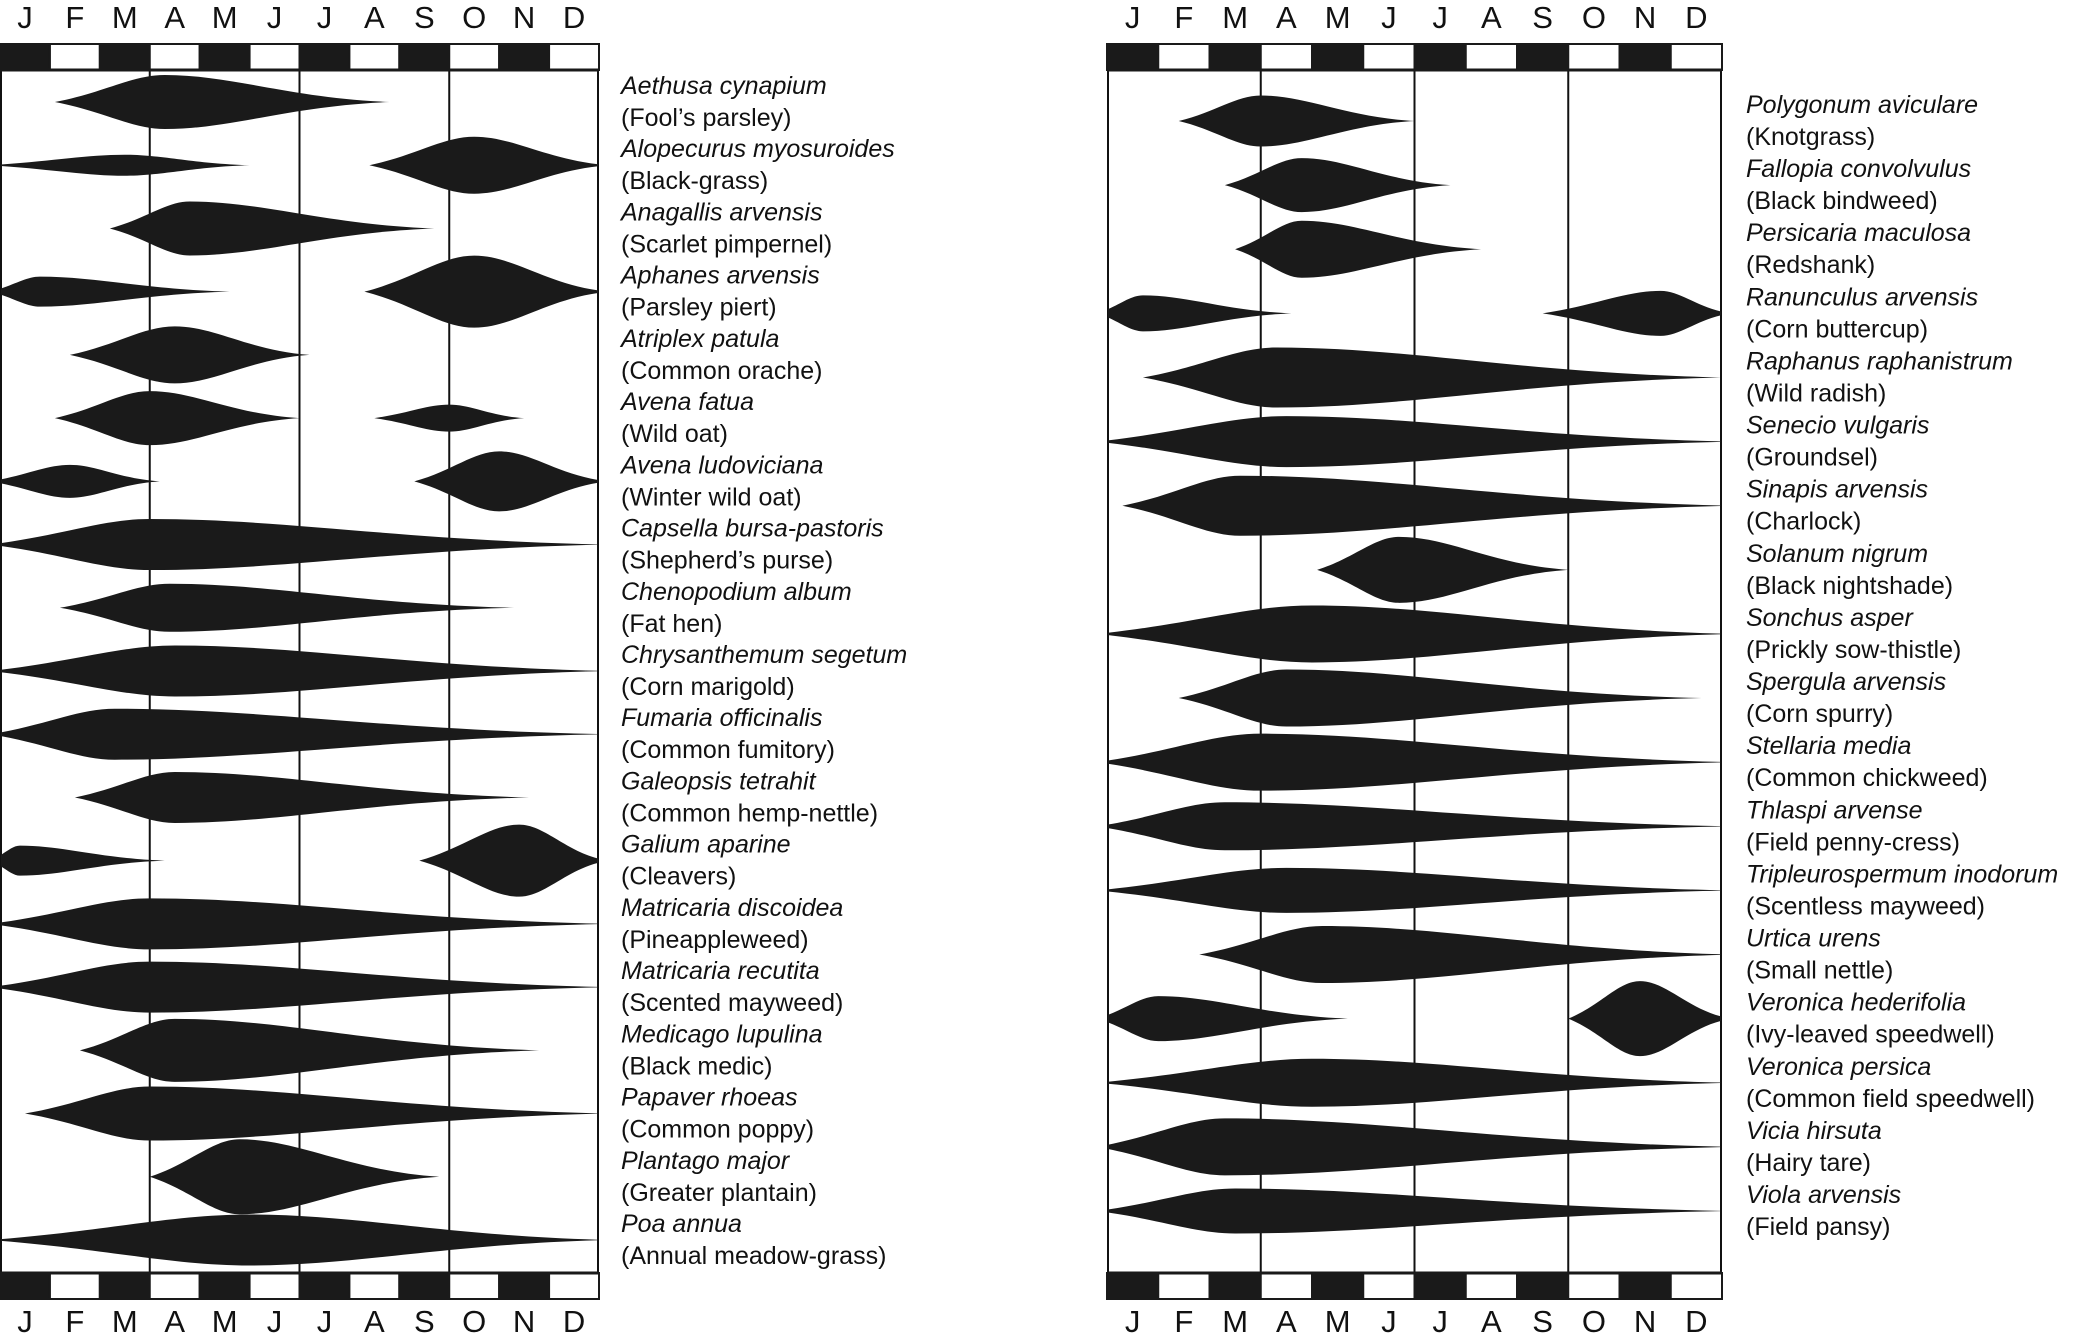 Image resolution: width=2083 pixels, height=1338 pixels. What do you see at coordinates (681, 1224) in the screenshot?
I see `species-scientific-name: Poa annua` at bounding box center [681, 1224].